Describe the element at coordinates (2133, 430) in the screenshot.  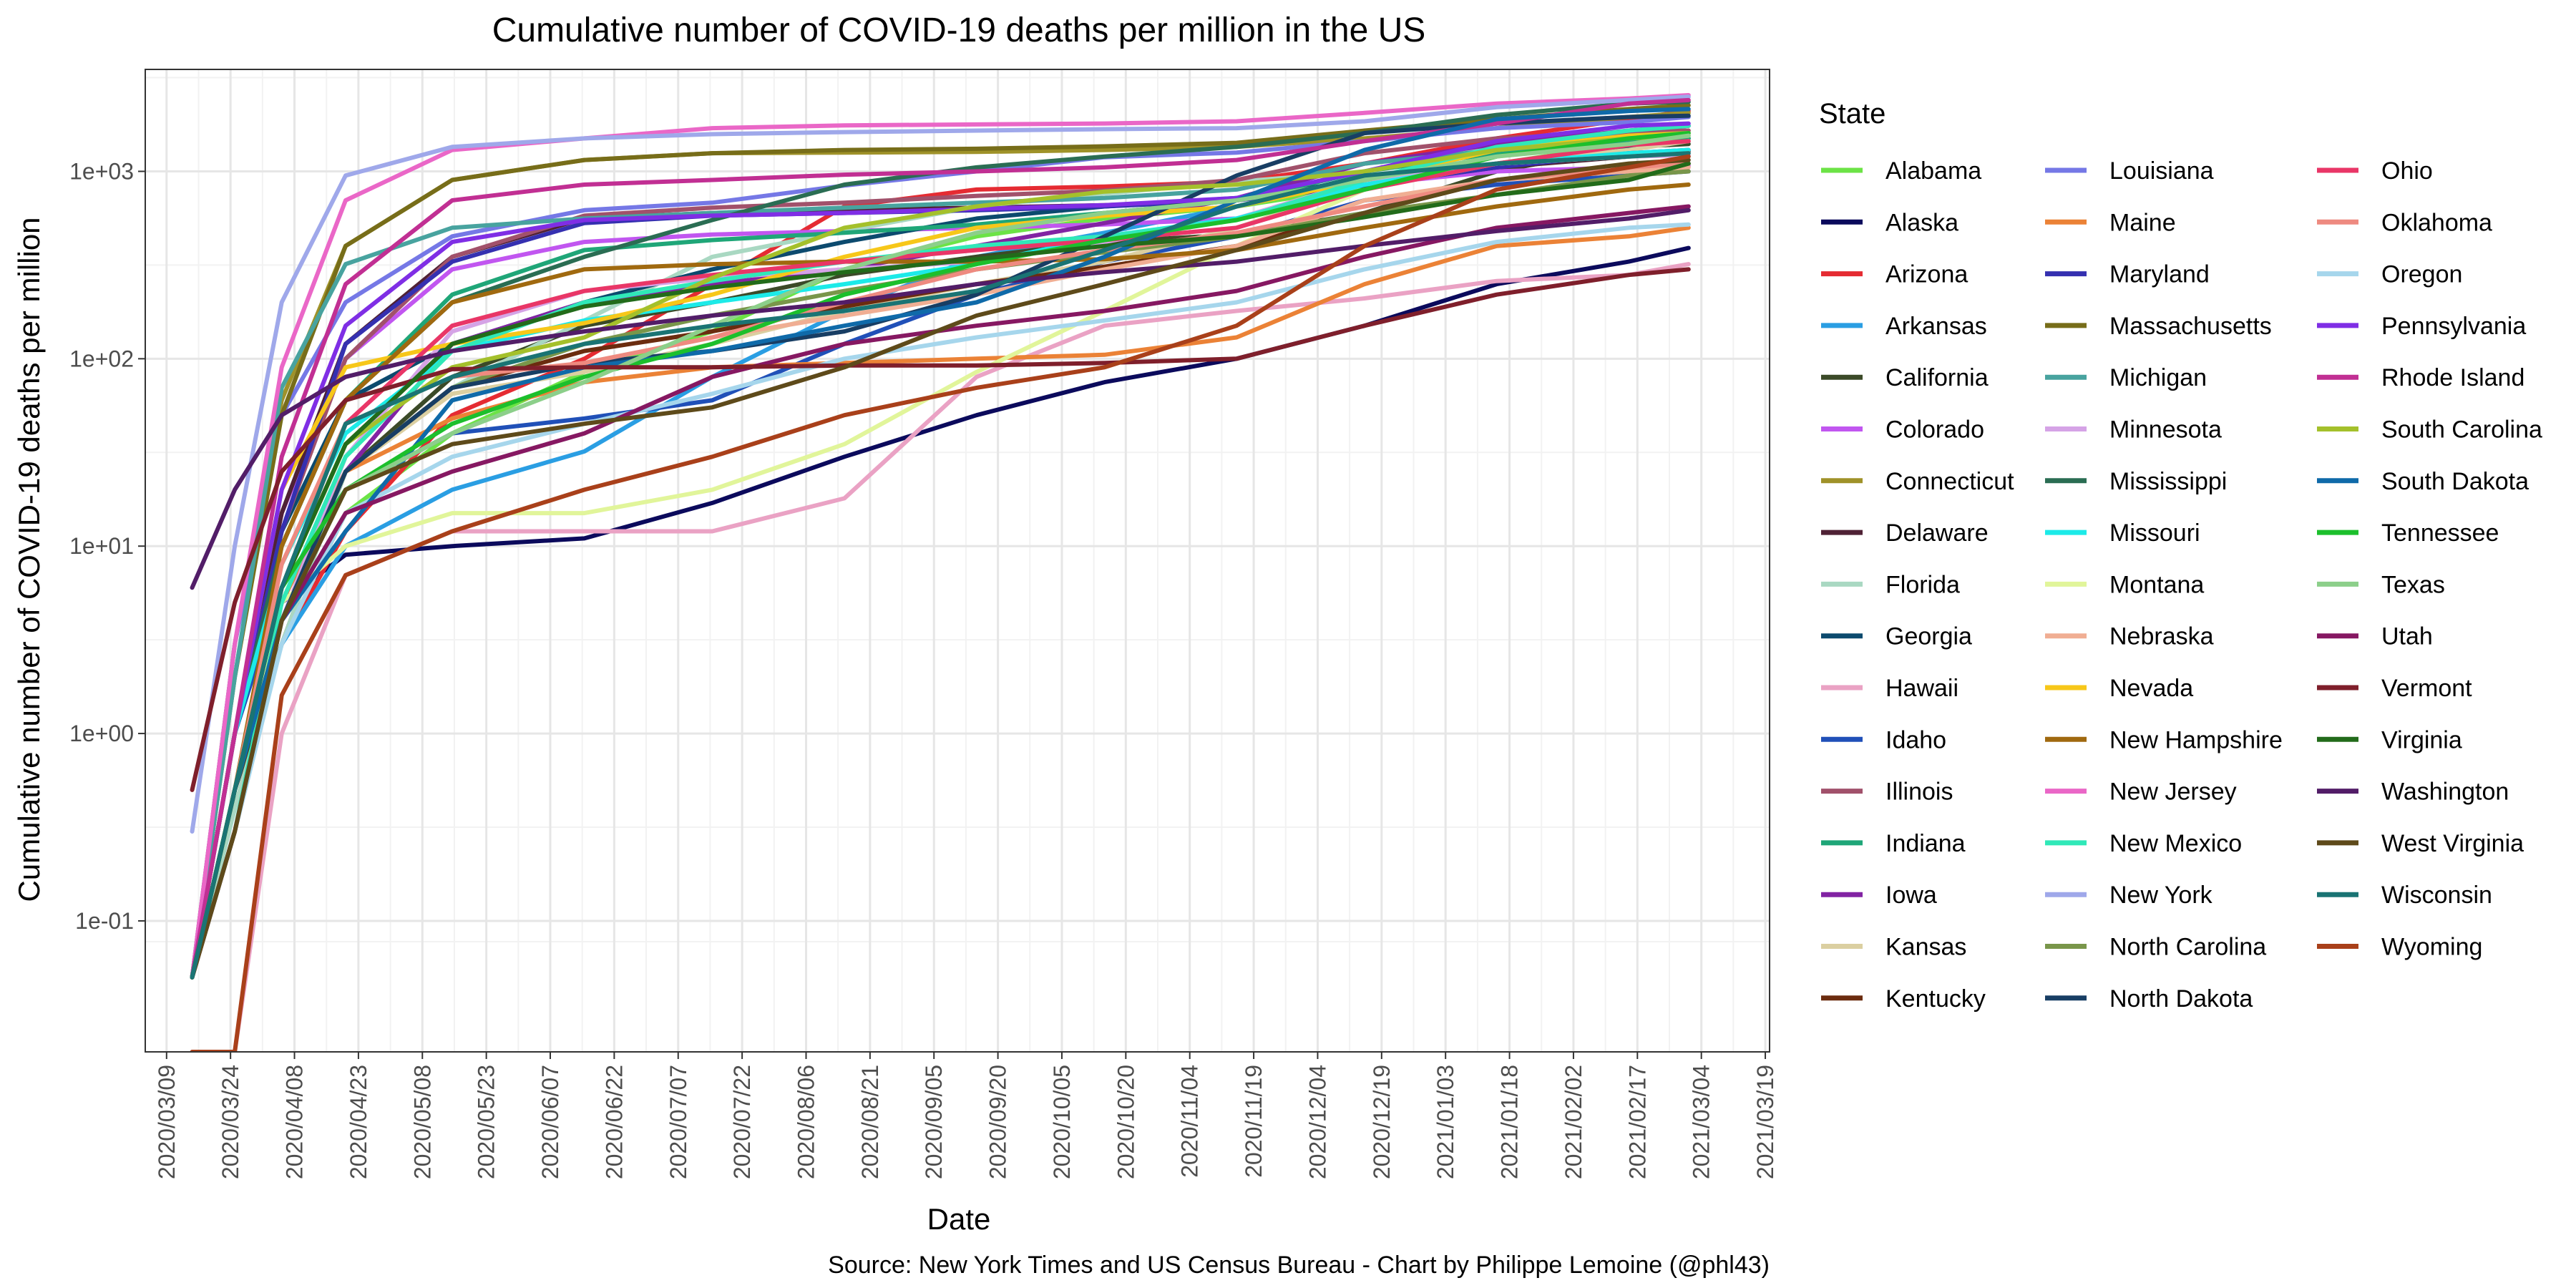
I see `legend-item: Minnesota` at that location.